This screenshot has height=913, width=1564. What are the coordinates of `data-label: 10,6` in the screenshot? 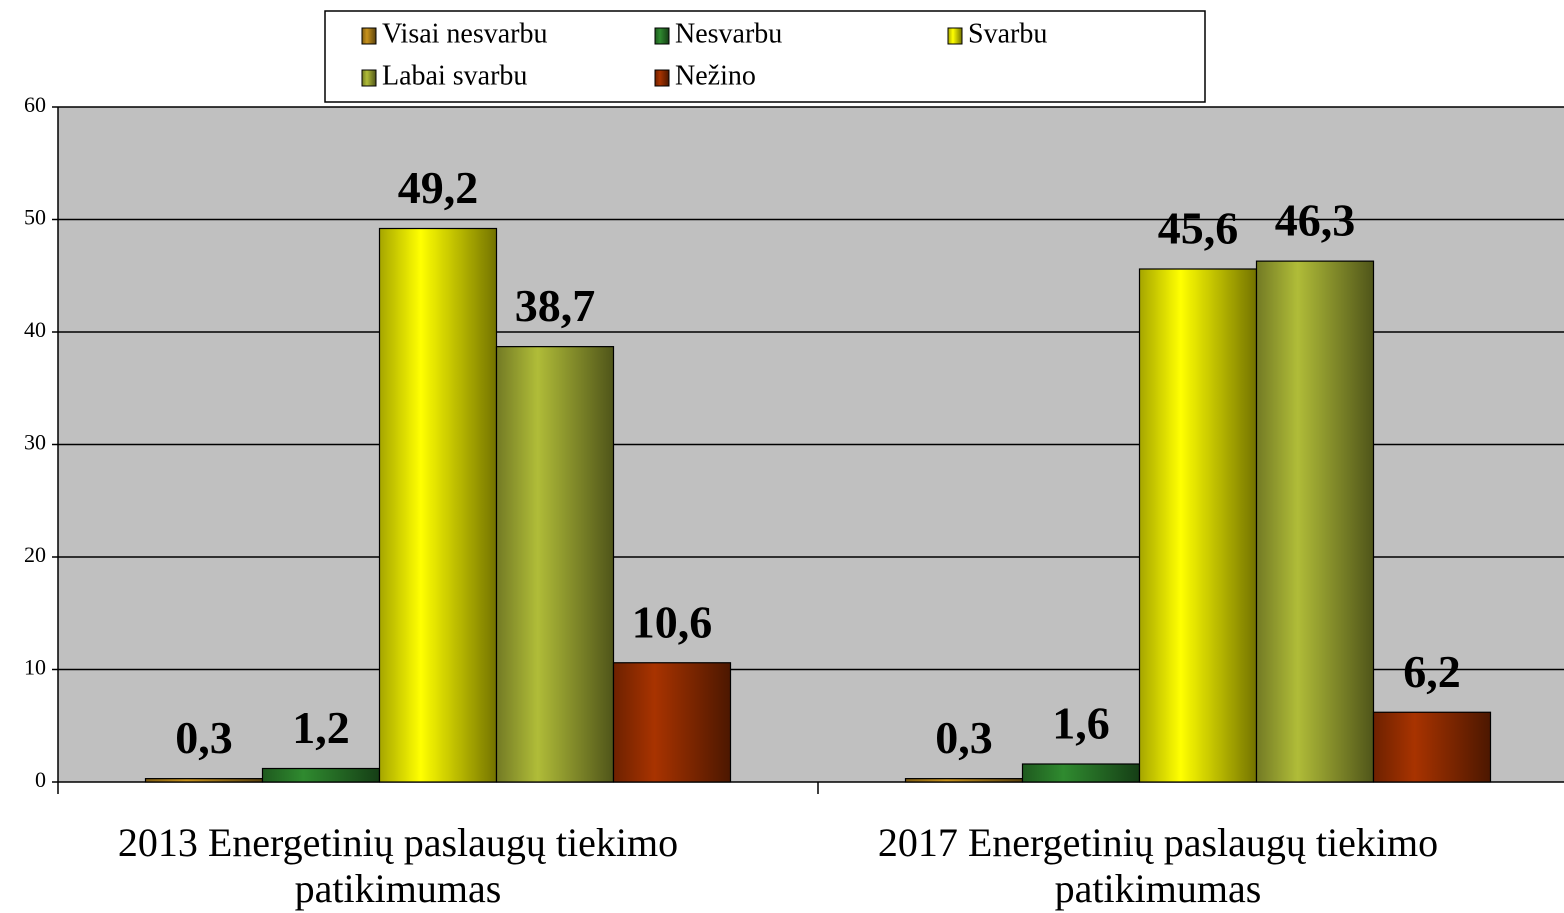 It's located at (672, 621).